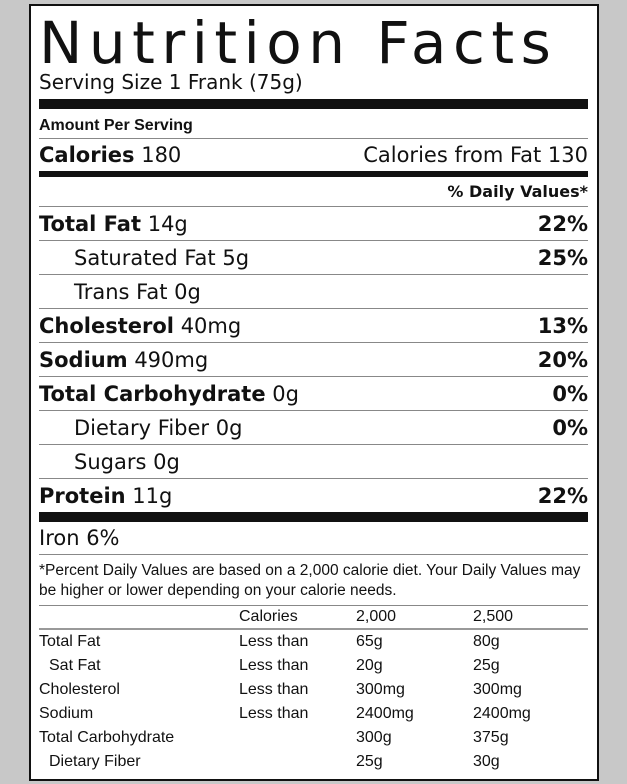  Describe the element at coordinates (486, 641) in the screenshot. I see `table-cell: 80g` at that location.